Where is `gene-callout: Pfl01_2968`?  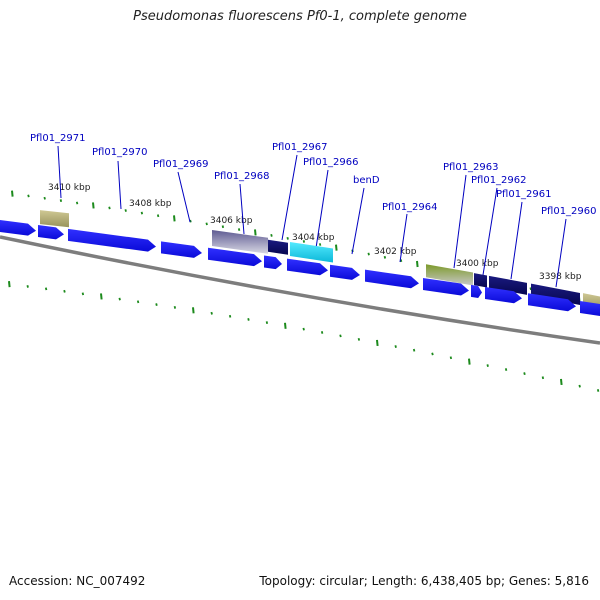 gene-callout: Pfl01_2968 is located at coordinates (242, 203).